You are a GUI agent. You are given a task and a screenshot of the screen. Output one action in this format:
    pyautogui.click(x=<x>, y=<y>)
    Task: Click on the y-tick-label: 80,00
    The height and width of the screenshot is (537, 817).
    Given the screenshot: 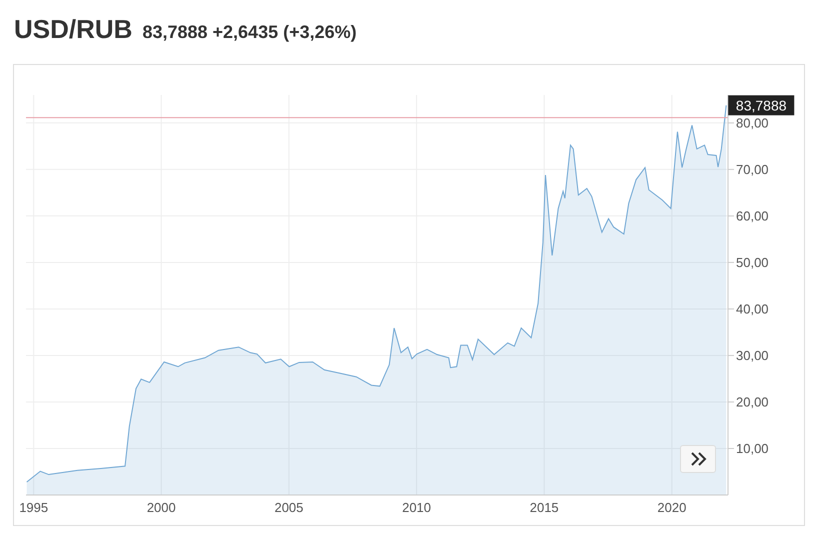 What is the action you would take?
    pyautogui.click(x=752, y=123)
    